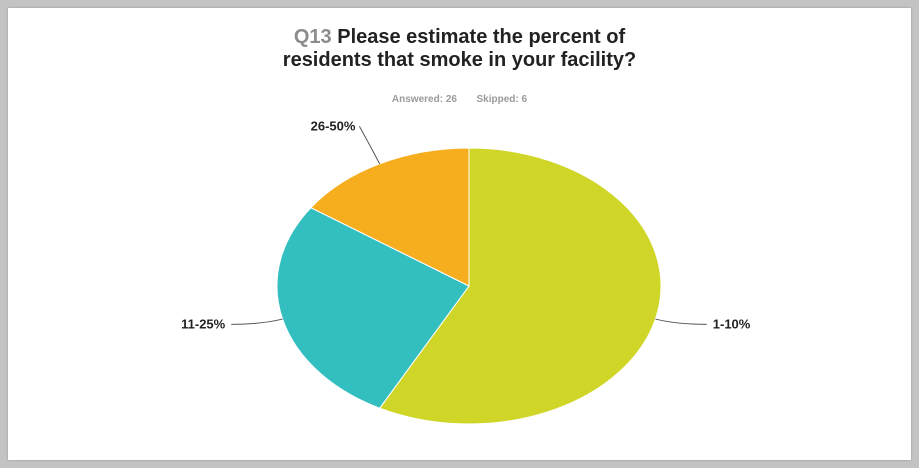  Describe the element at coordinates (417, 99) in the screenshot. I see `answered-label: Answered:` at that location.